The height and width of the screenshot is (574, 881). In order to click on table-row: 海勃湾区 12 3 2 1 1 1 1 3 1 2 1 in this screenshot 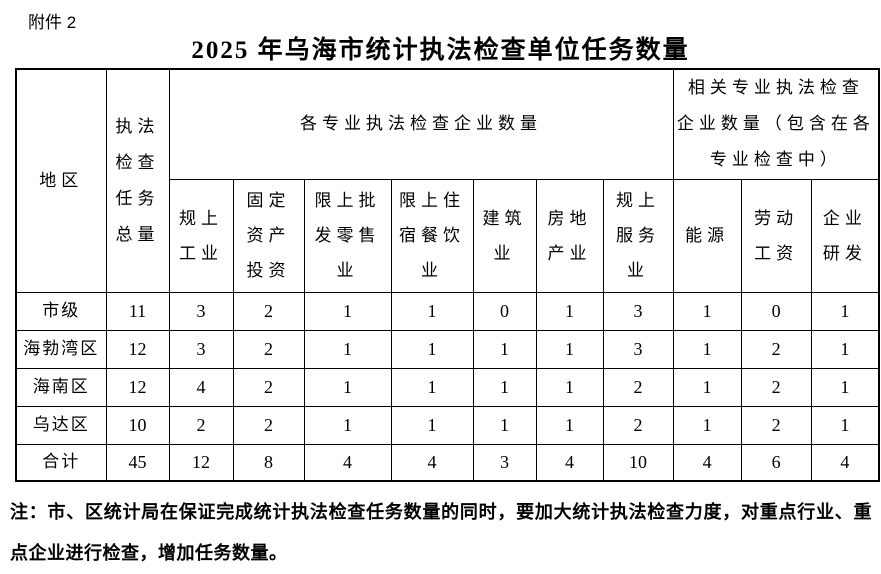, I will do `click(447, 349)`.